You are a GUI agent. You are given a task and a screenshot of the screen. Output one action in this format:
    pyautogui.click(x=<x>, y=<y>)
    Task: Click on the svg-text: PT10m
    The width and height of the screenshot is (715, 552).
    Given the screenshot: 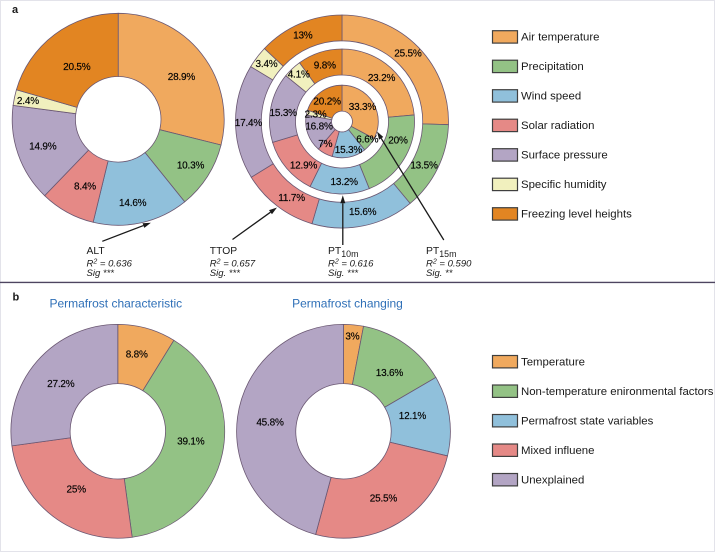 What is the action you would take?
    pyautogui.click(x=343, y=252)
    